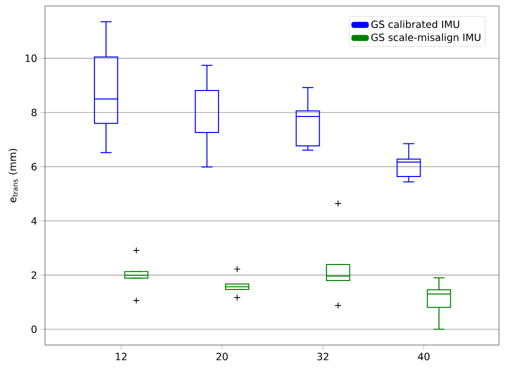  I want to click on y-tick-label: 10, so click(31, 58).